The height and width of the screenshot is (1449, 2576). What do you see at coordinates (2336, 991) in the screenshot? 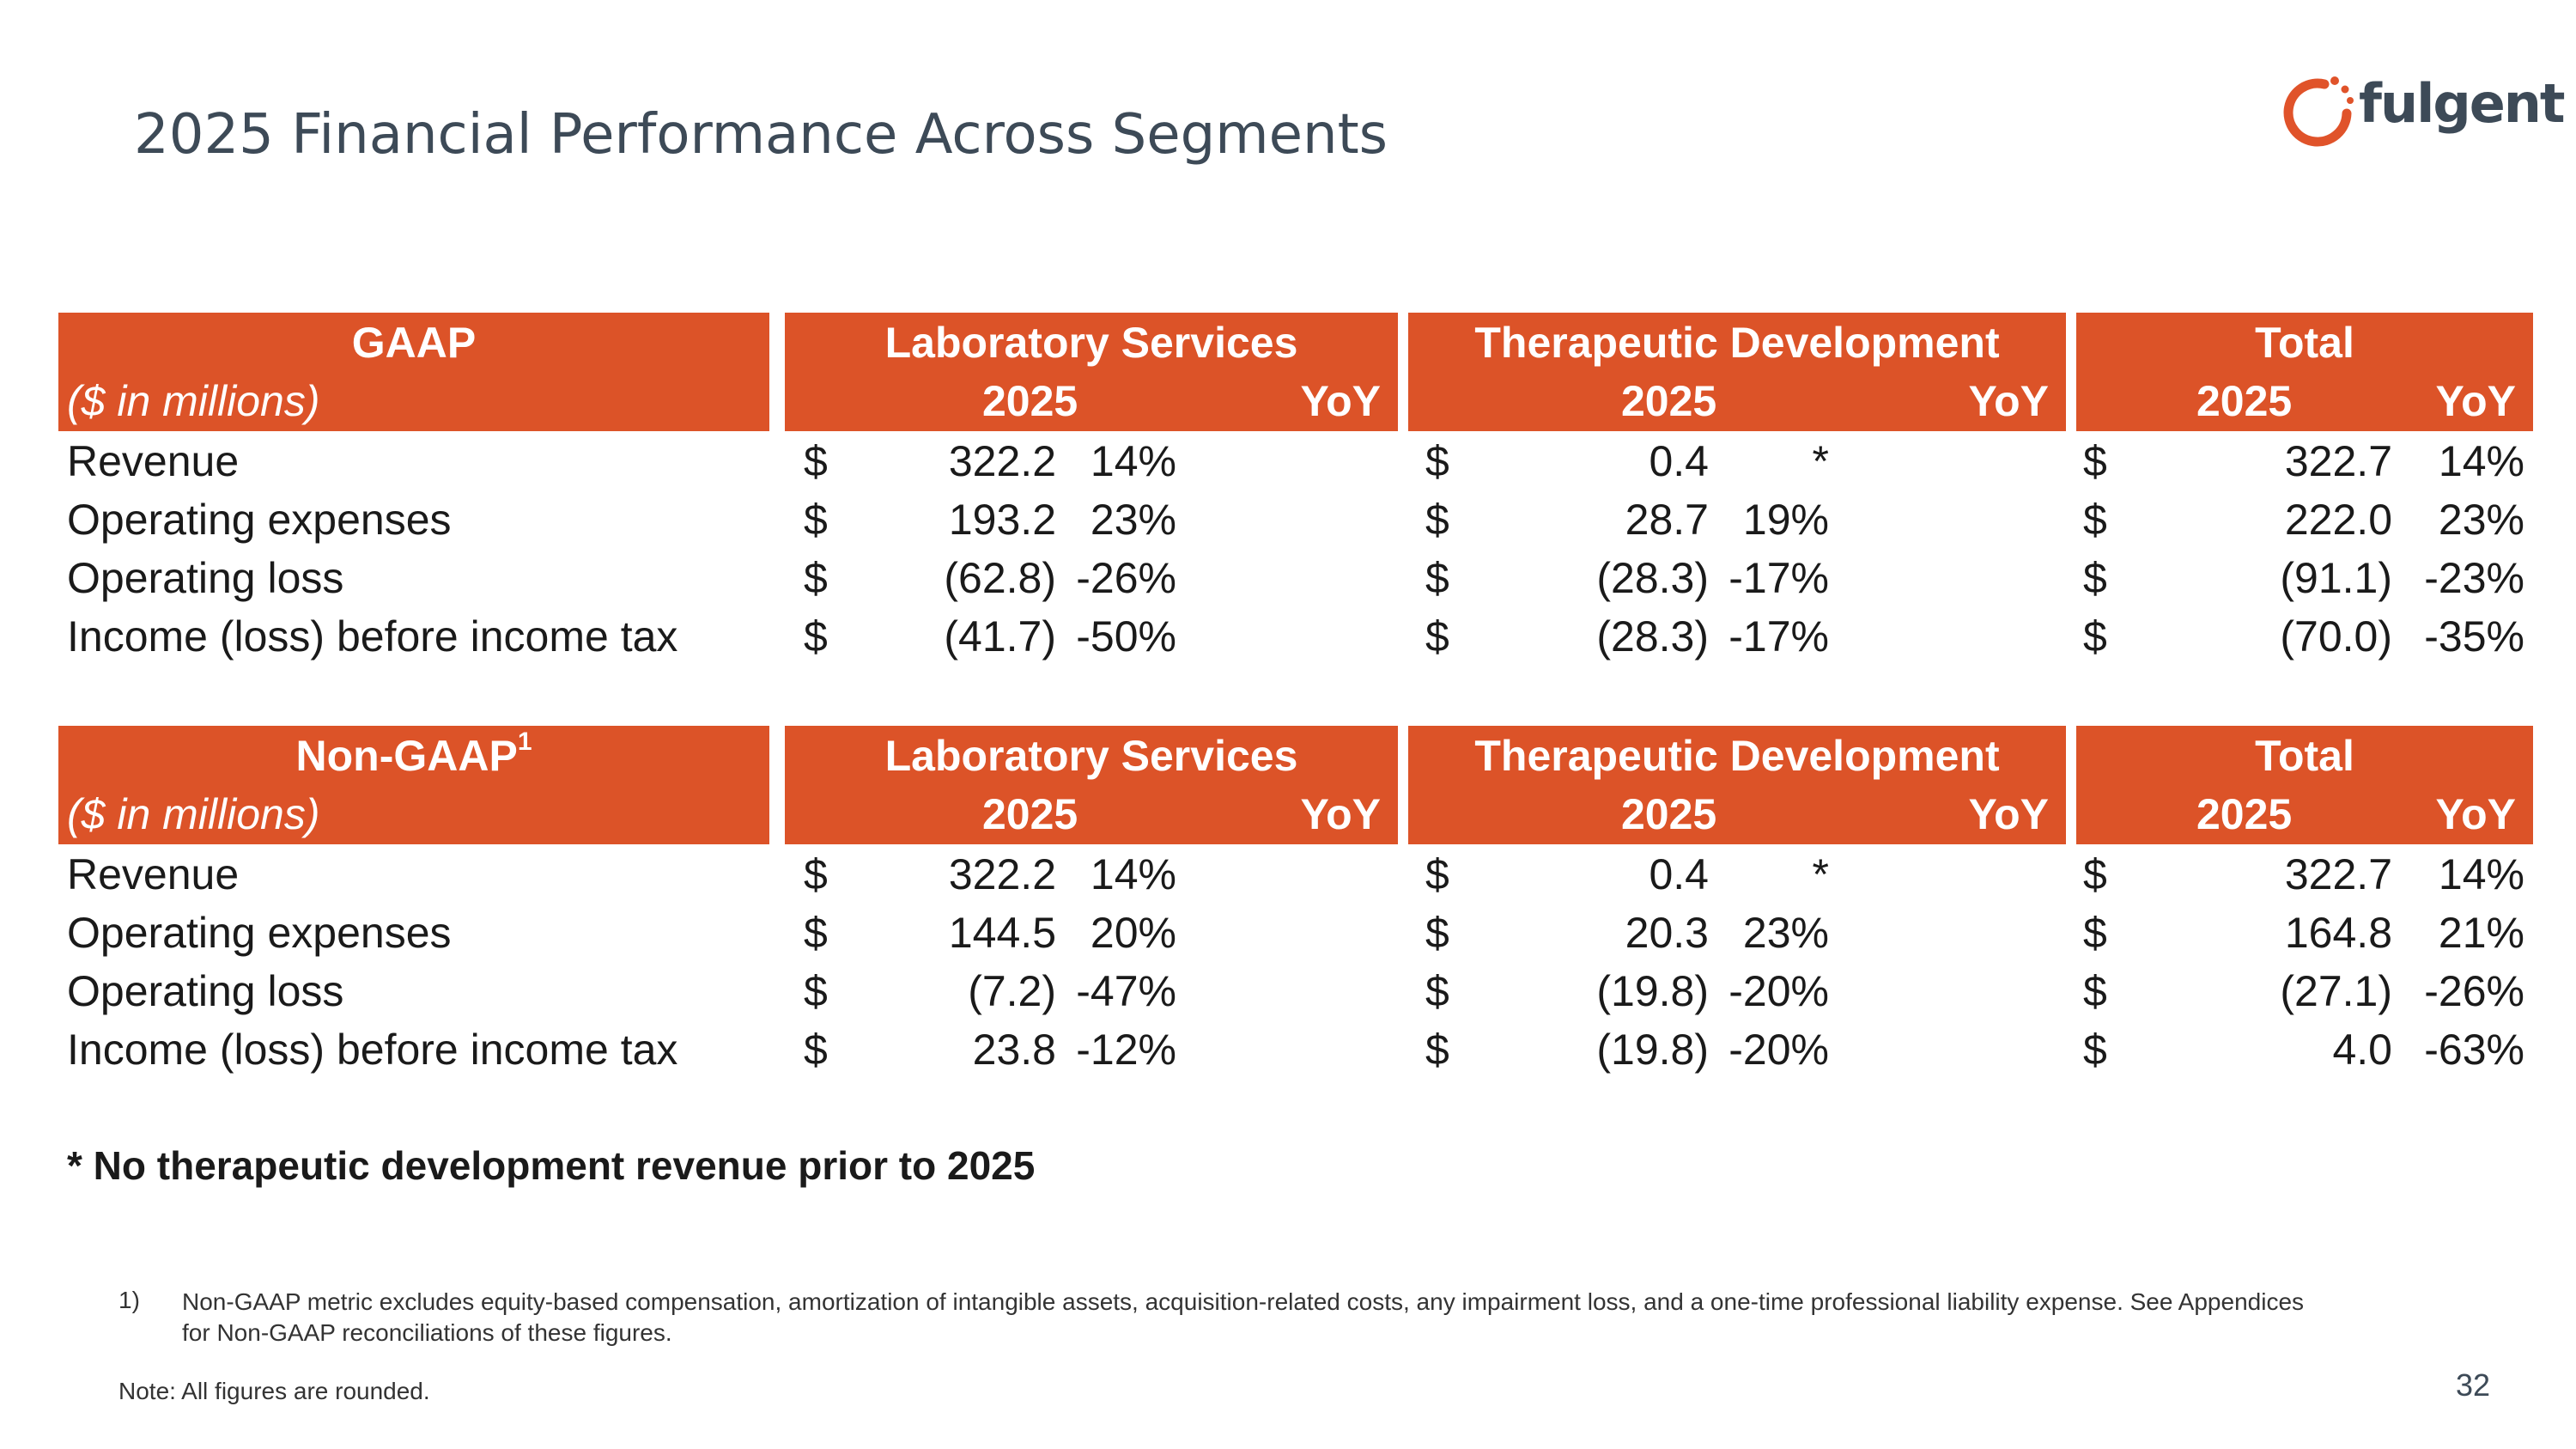
I see `total-value: (27.1)` at bounding box center [2336, 991].